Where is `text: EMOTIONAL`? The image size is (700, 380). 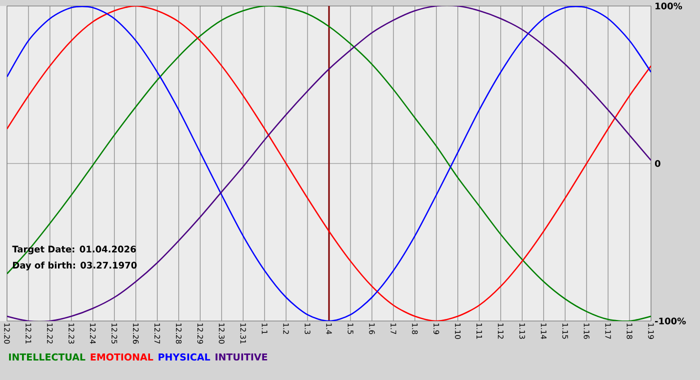
text: EMOTIONAL is located at coordinates (122, 357).